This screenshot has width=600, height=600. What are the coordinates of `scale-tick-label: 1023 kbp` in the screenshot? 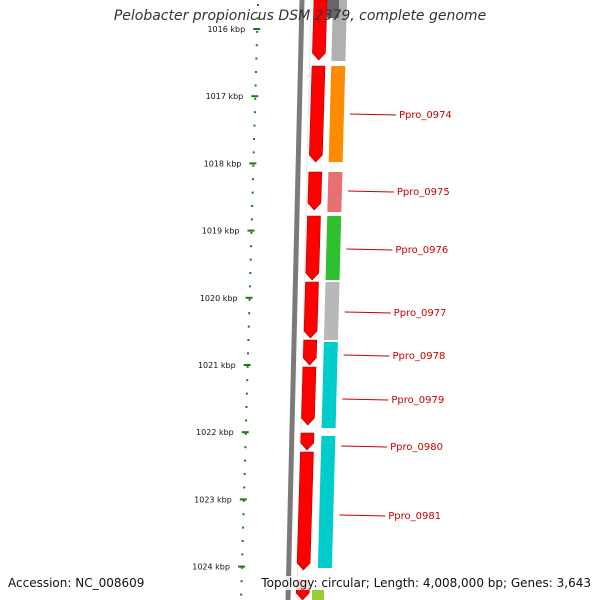 It's located at (213, 499).